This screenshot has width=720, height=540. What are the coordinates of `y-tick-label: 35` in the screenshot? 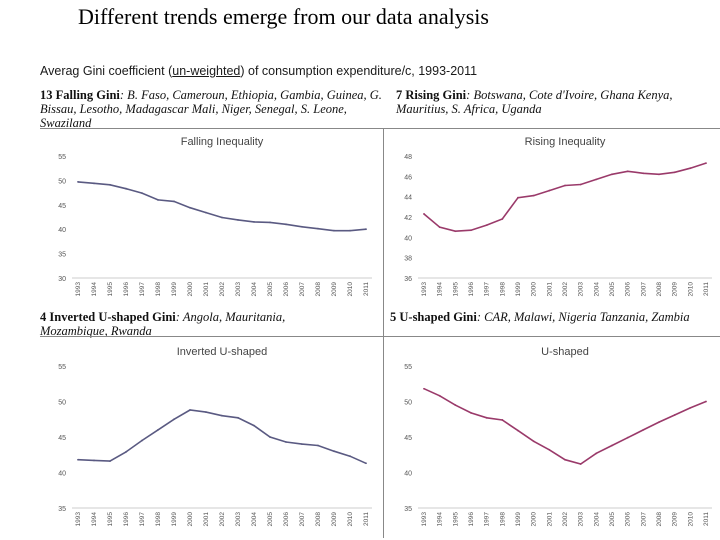 It's located at (62, 509).